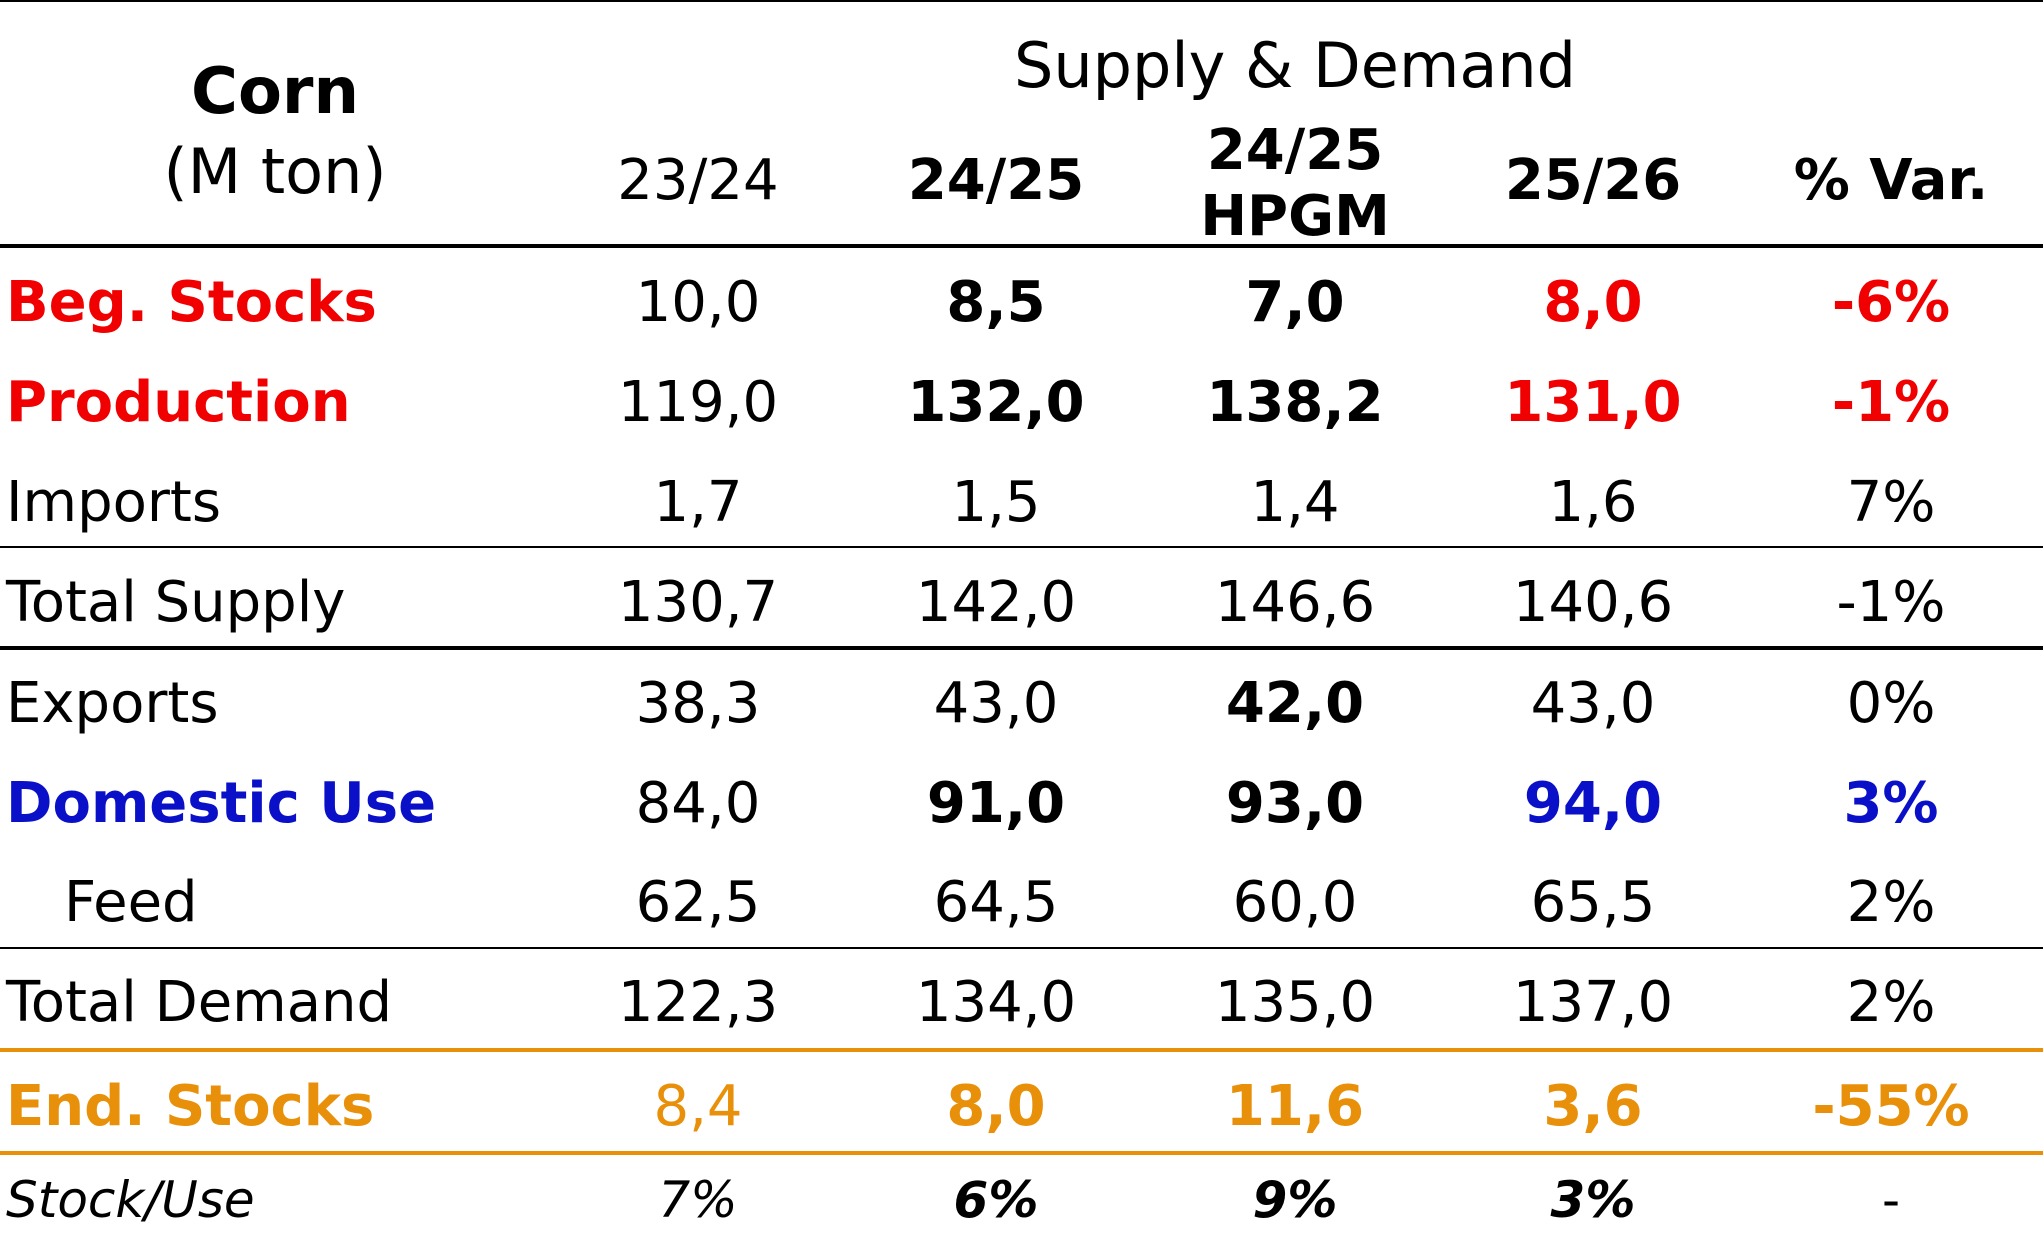 The image size is (2043, 1256). What do you see at coordinates (1891, 180) in the screenshot?
I see `col-header-var: % Var.` at bounding box center [1891, 180].